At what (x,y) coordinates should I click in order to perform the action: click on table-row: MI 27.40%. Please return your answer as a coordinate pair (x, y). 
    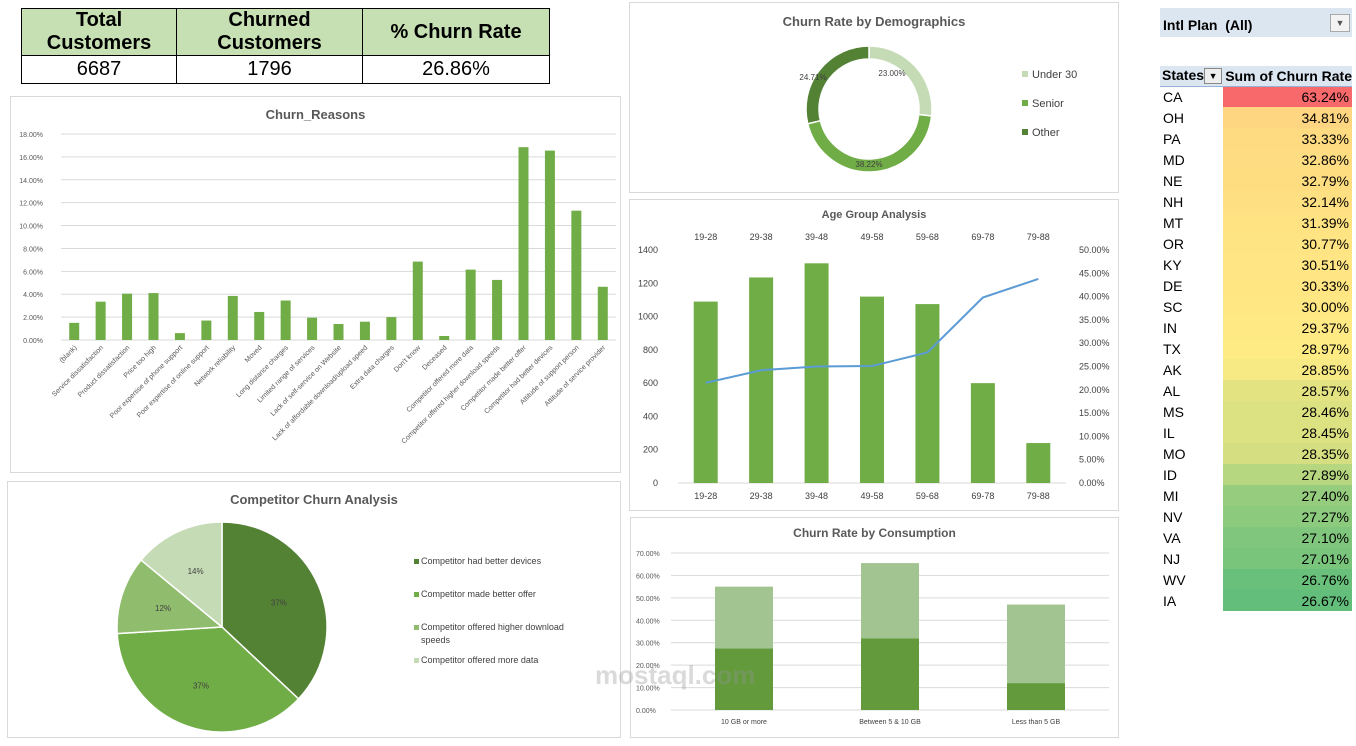
    Looking at the image, I should click on (1256, 495).